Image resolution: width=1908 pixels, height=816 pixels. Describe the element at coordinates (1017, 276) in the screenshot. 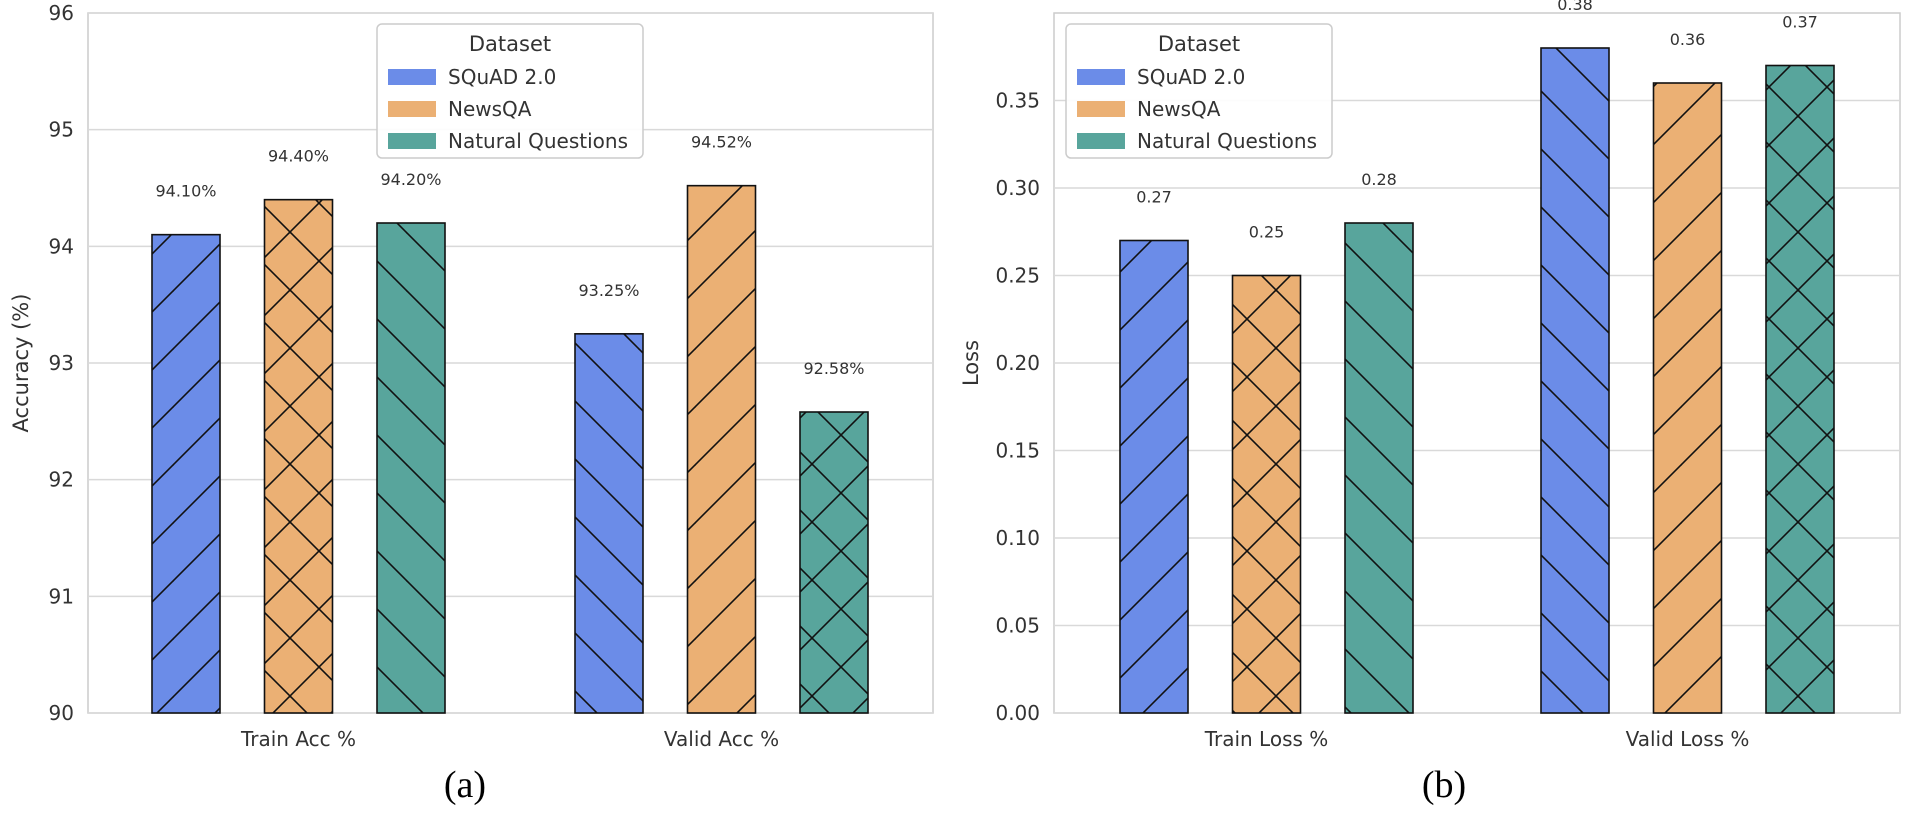

I see `y-tick-label: 0.25` at that location.